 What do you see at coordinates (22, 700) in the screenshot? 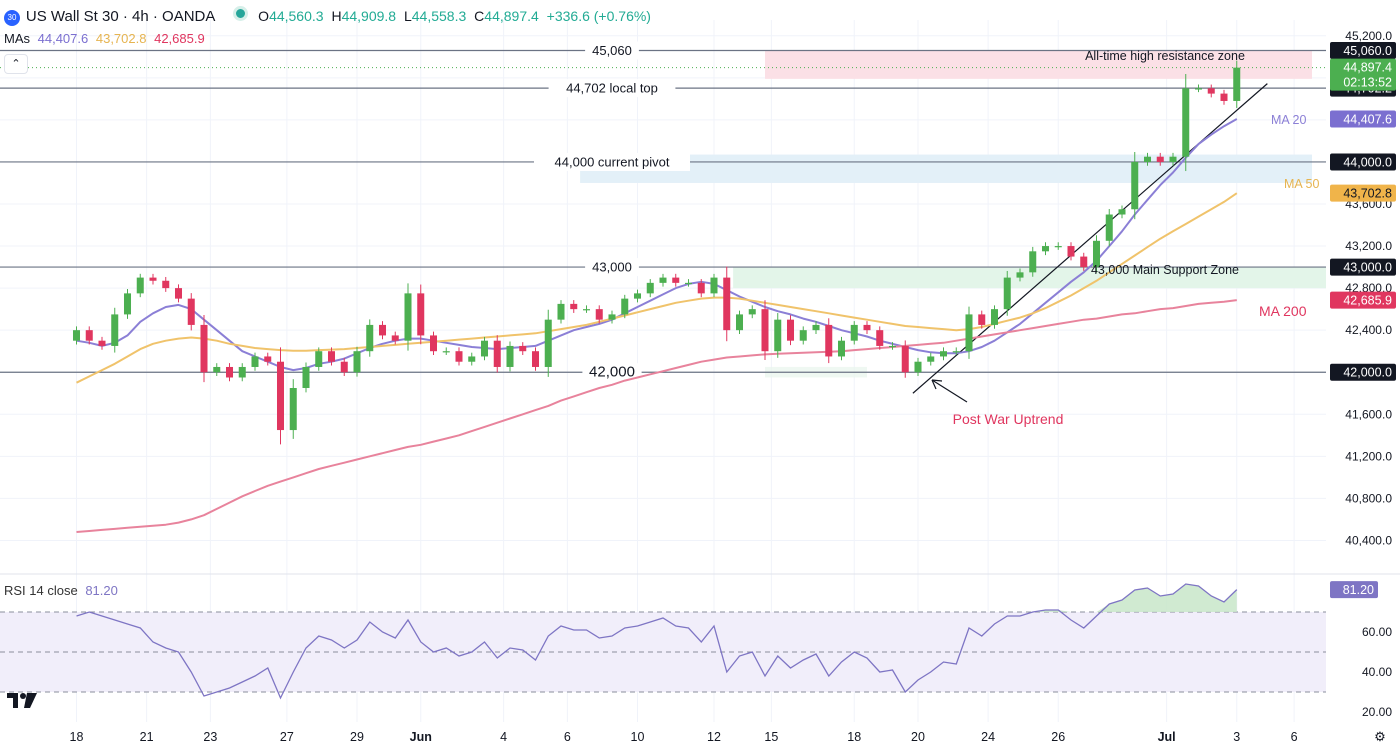
I see `tradingview-logo` at bounding box center [22, 700].